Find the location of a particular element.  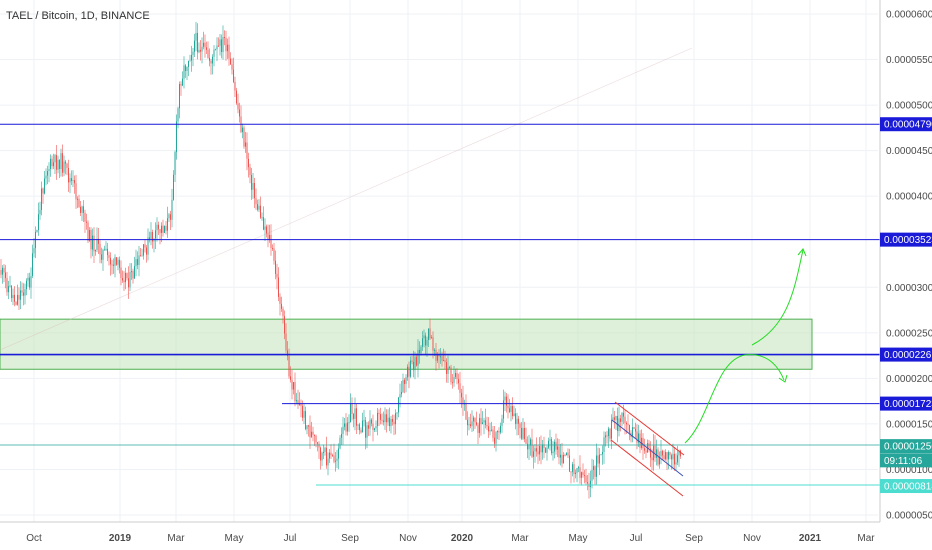

y-tick-label: 0.00000500 is located at coordinates (909, 516).